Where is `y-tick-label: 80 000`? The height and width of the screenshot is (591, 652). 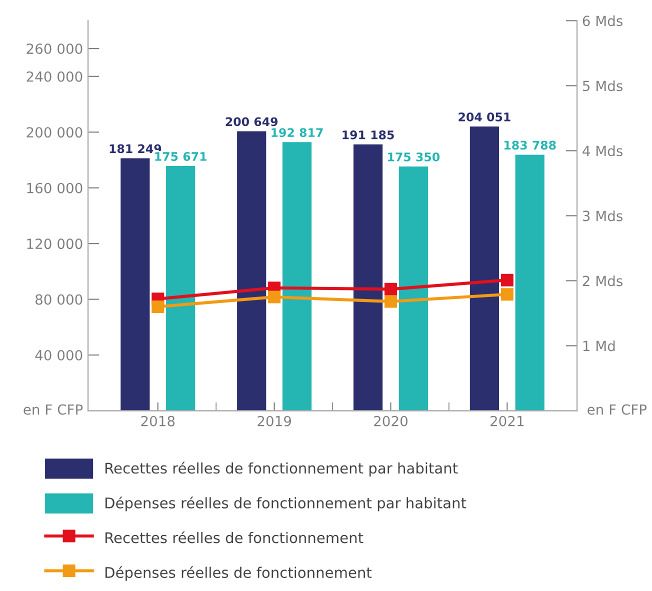
y-tick-label: 80 000 is located at coordinates (59, 299).